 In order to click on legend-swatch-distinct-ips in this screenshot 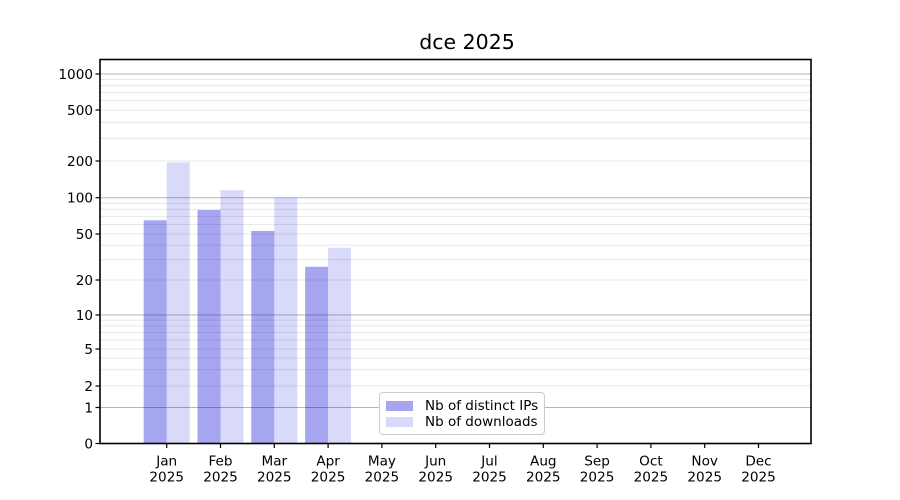, I will do `click(399, 405)`.